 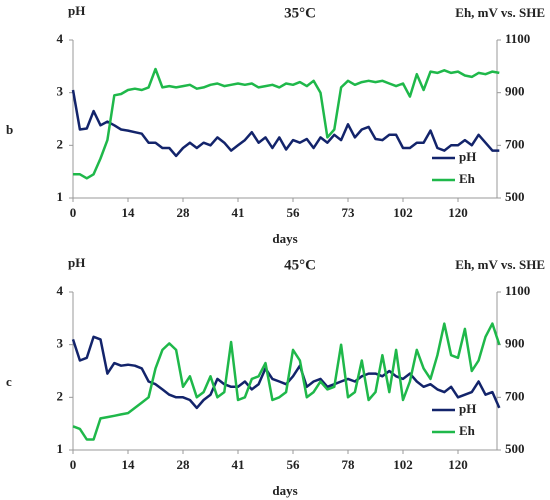 What do you see at coordinates (9, 381) in the screenshot?
I see `panel-label: c` at bounding box center [9, 381].